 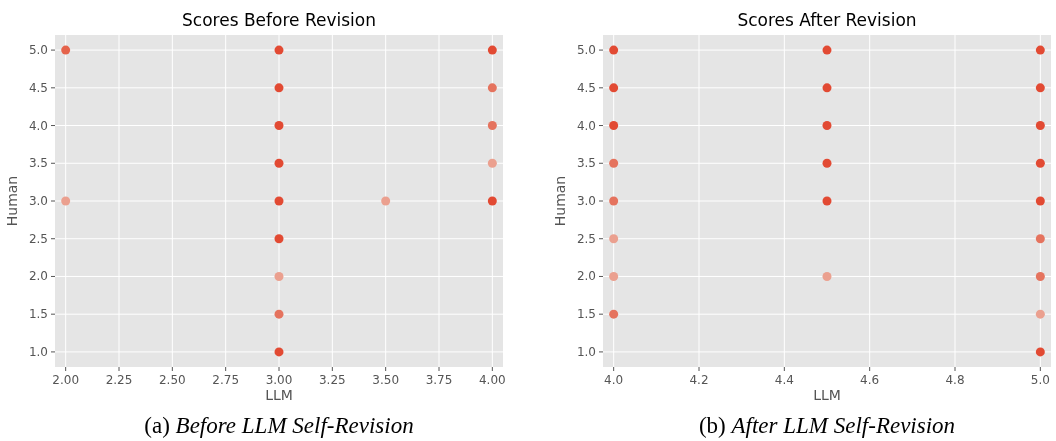 What do you see at coordinates (827, 425) in the screenshot?
I see `text: (b) After LLM Self-Revision` at bounding box center [827, 425].